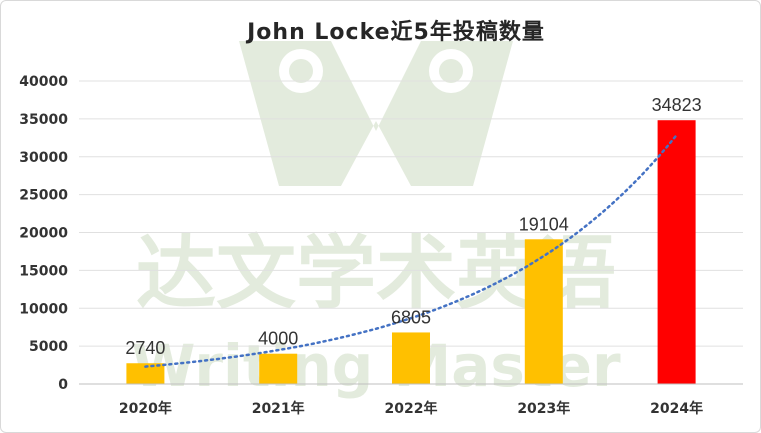 The height and width of the screenshot is (433, 761). What do you see at coordinates (376, 113) in the screenshot?
I see `watermark-logo-icon` at bounding box center [376, 113].